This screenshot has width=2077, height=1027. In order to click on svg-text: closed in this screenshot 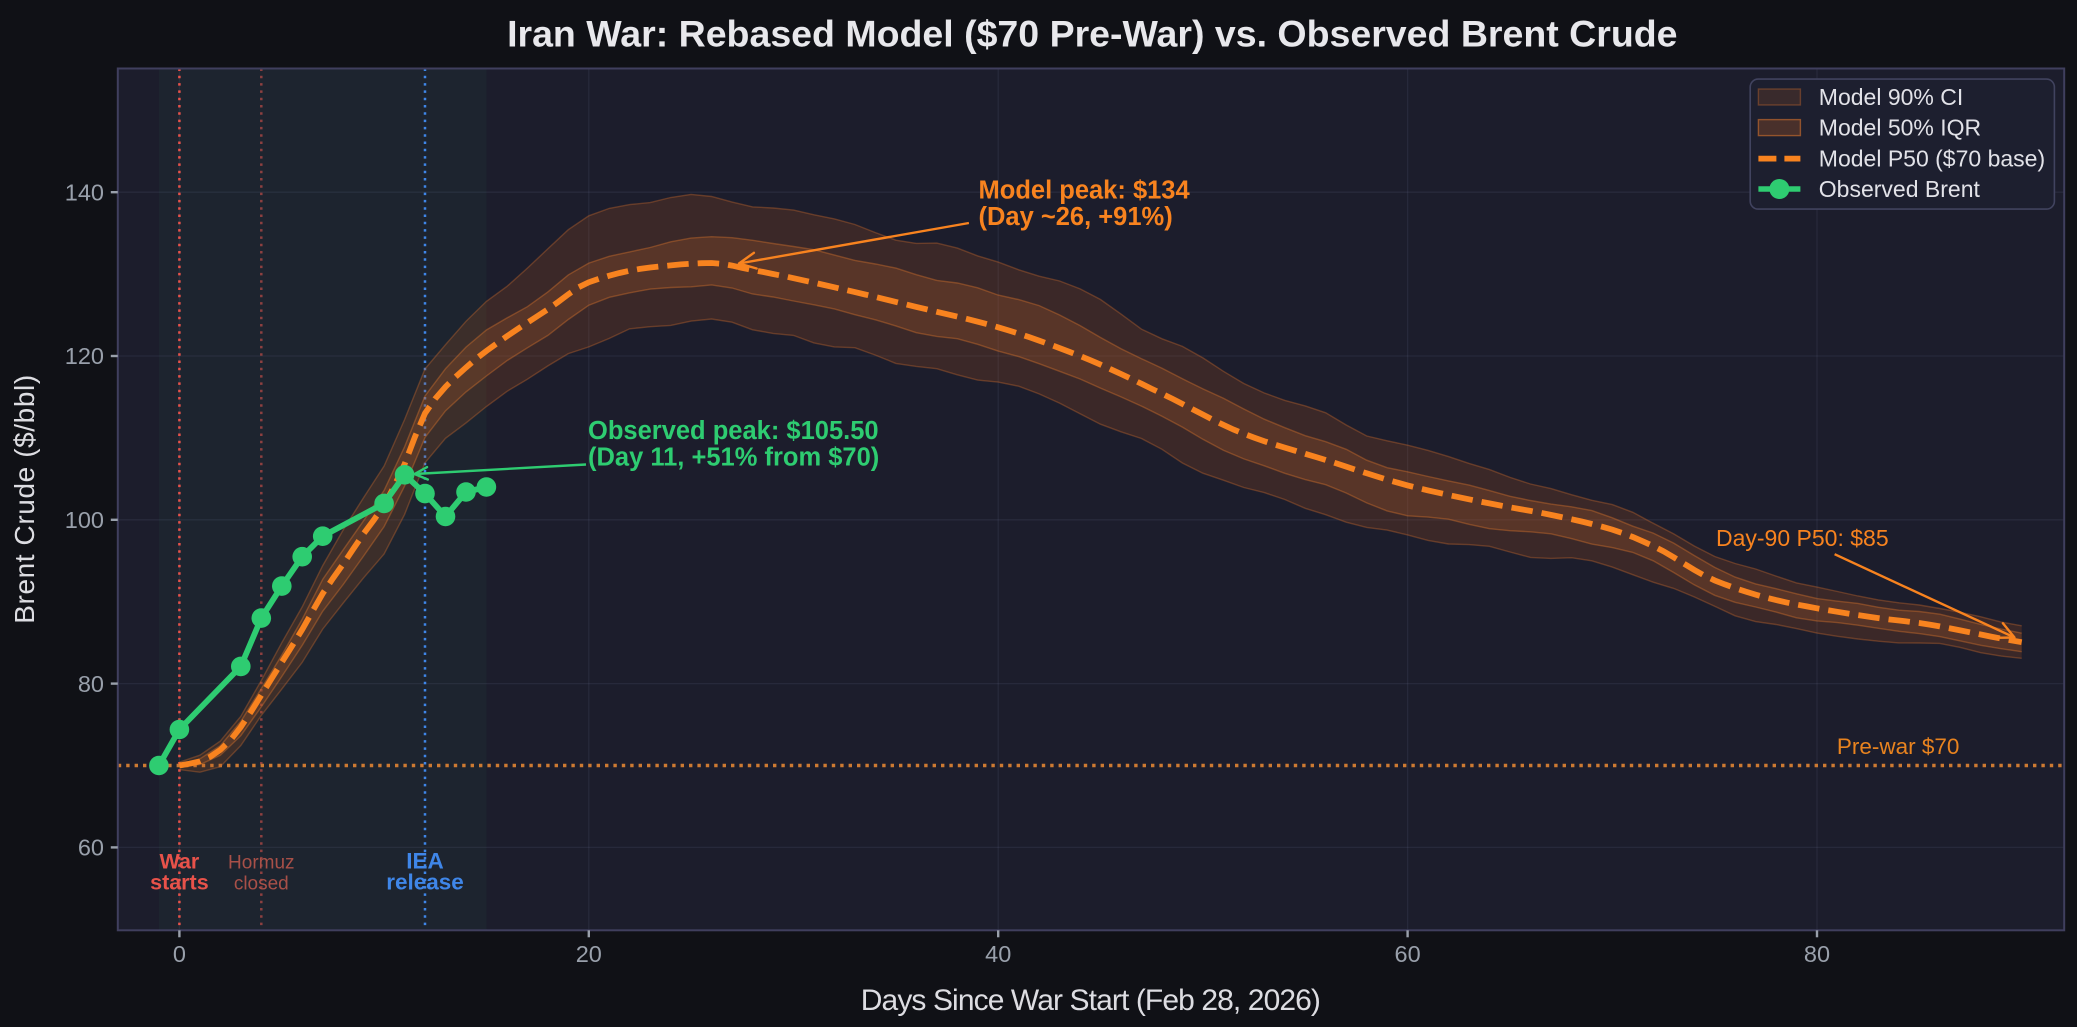, I will do `click(261, 884)`.